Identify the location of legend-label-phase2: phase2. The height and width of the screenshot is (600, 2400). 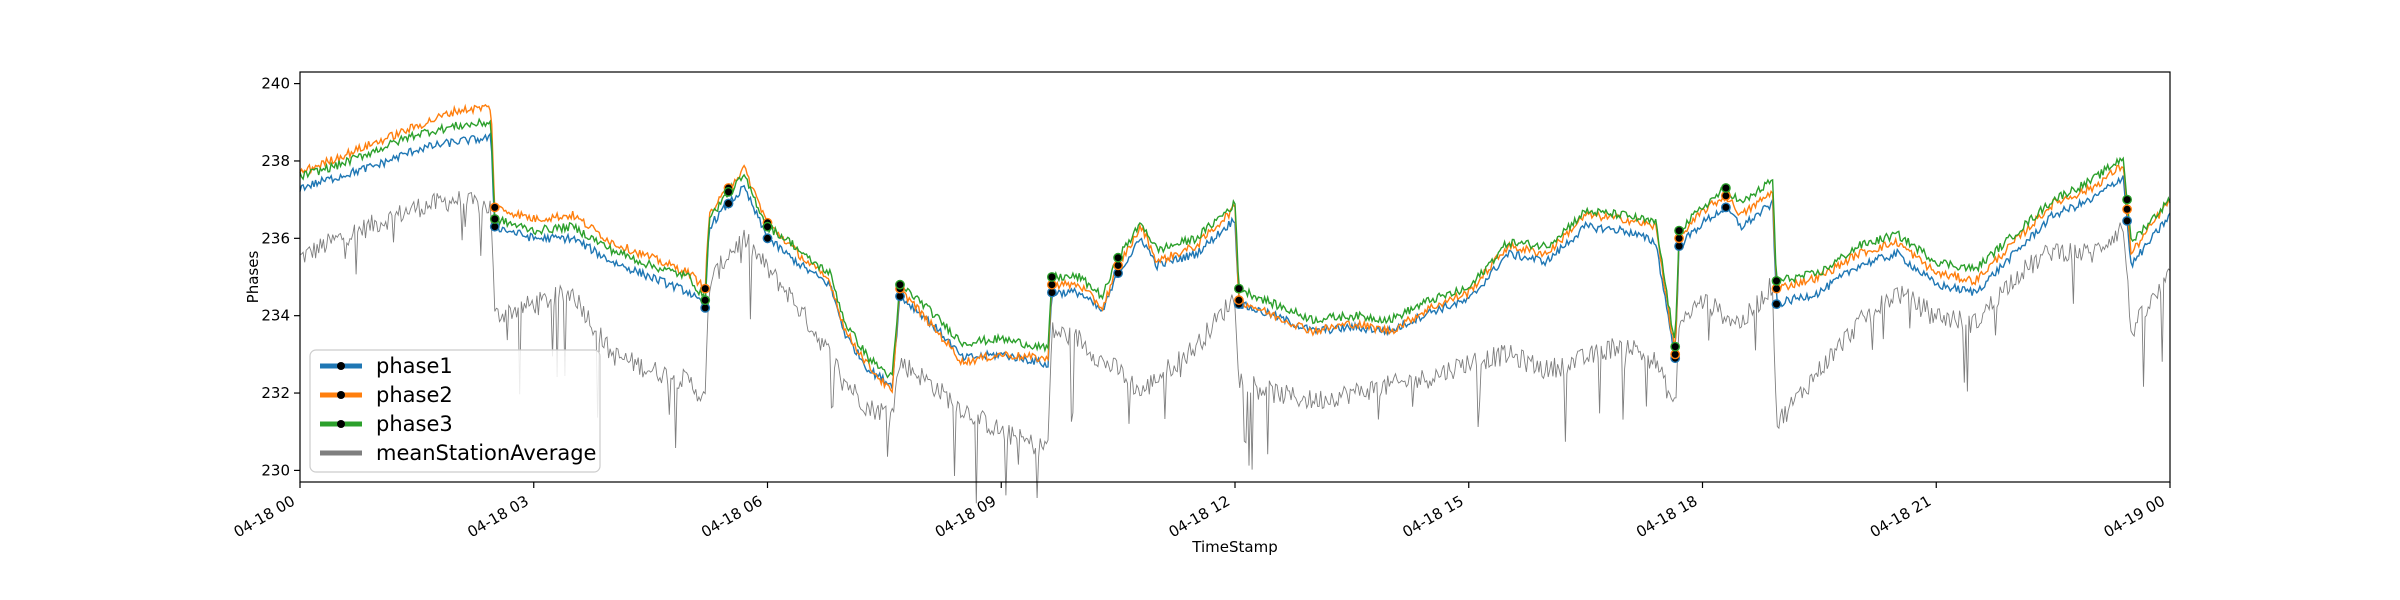
(414, 395).